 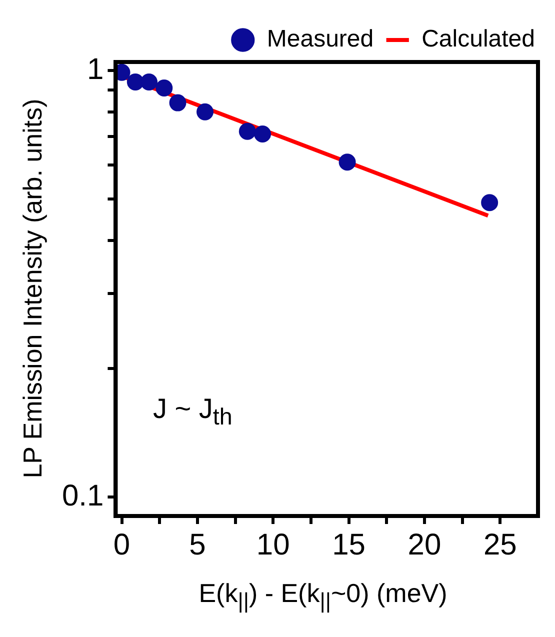 I want to click on legend-label: Calculated, so click(x=479, y=39).